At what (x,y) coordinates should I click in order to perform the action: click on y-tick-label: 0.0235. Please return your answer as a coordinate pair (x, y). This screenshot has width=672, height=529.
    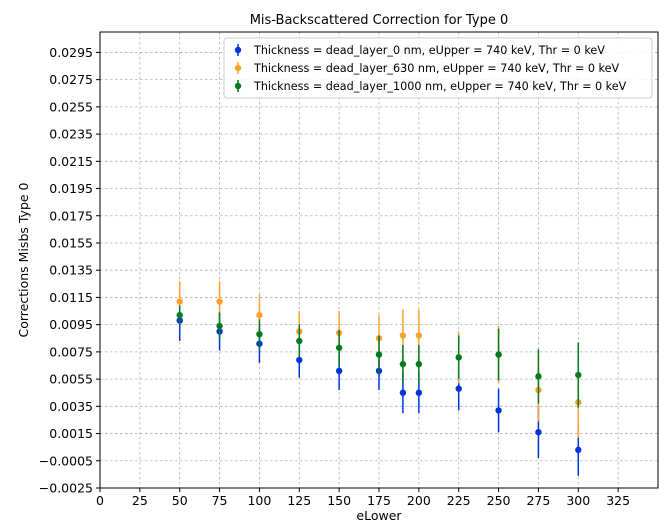
    Looking at the image, I should click on (71, 134).